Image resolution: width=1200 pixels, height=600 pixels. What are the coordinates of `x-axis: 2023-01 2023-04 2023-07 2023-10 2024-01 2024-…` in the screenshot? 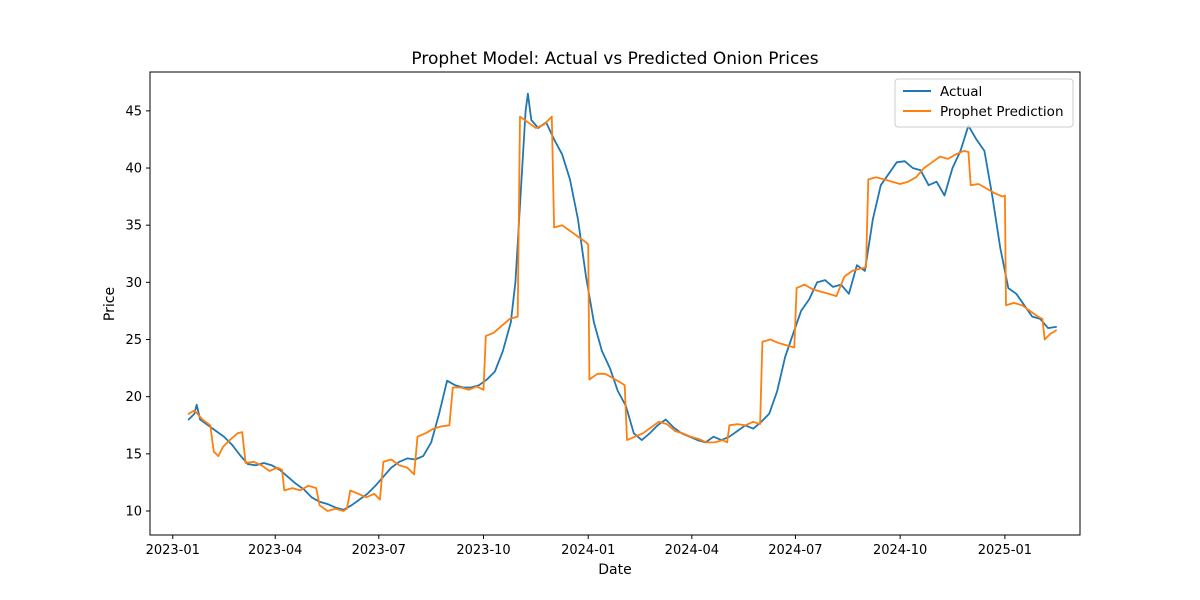 It's located at (589, 546).